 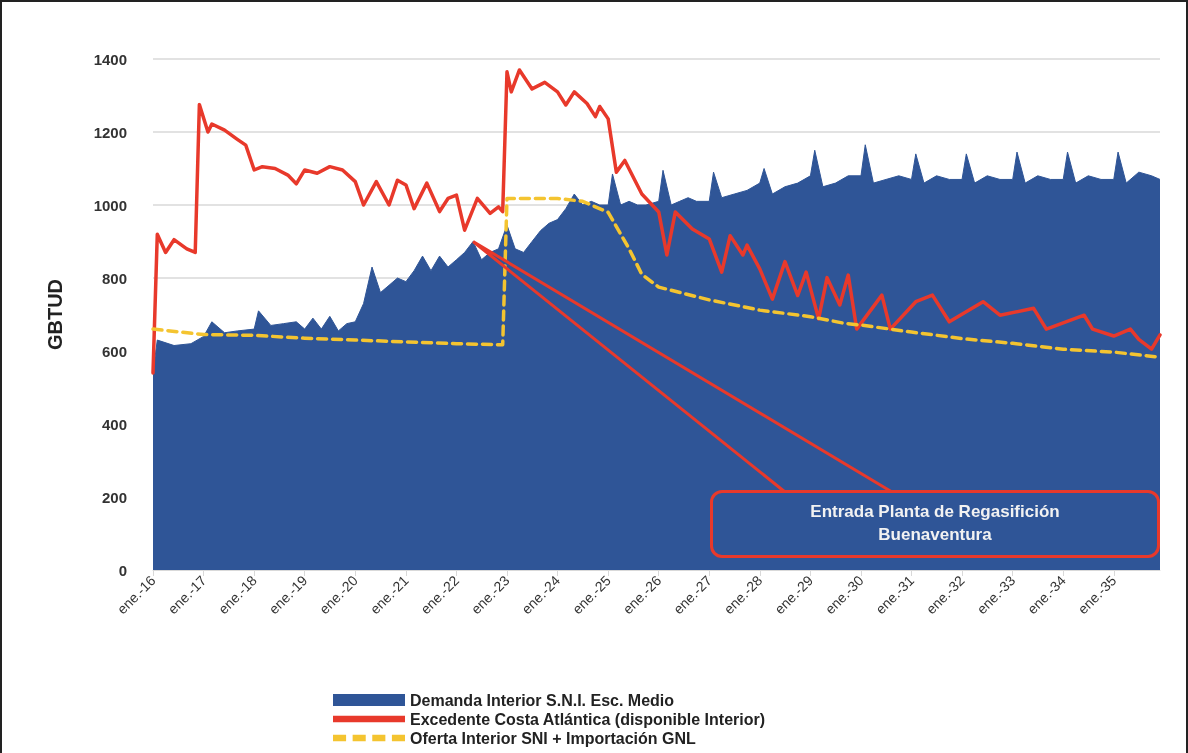 What do you see at coordinates (114, 424) in the screenshot?
I see `y-tick-label: 400` at bounding box center [114, 424].